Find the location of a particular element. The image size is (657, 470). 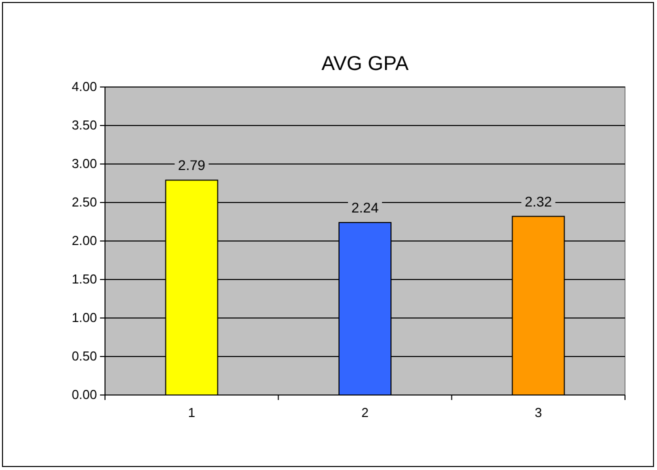

y-tick-label: 2.00 is located at coordinates (84, 240).